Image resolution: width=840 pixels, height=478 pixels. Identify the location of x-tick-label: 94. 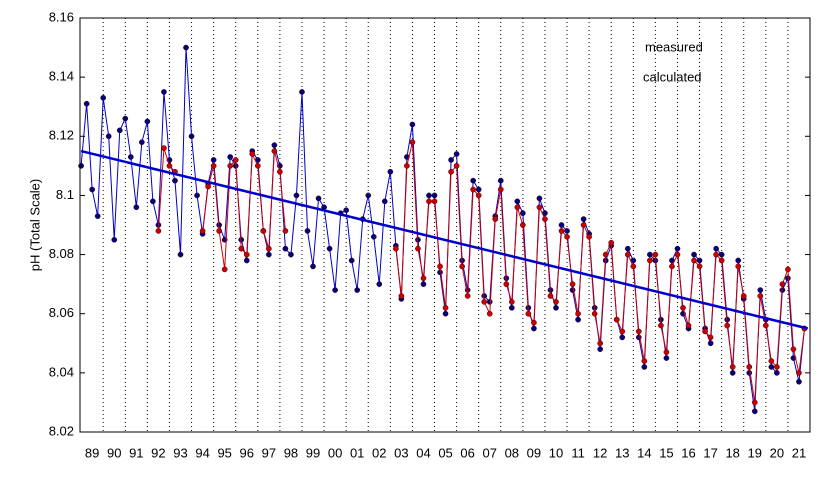
(202, 452).